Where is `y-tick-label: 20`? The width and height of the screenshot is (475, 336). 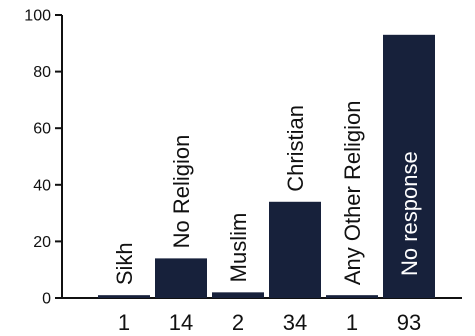 y-tick-label: 20 is located at coordinates (42, 242).